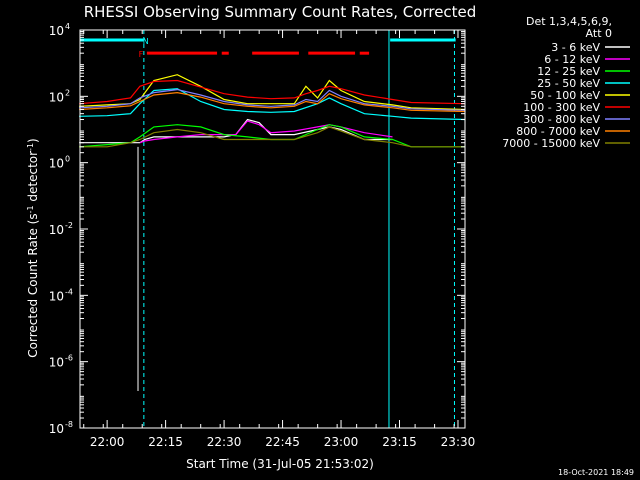 This screenshot has height=480, width=640. Describe the element at coordinates (561, 107) in the screenshot. I see `legend-label: 100 - 300 keV` at that location.